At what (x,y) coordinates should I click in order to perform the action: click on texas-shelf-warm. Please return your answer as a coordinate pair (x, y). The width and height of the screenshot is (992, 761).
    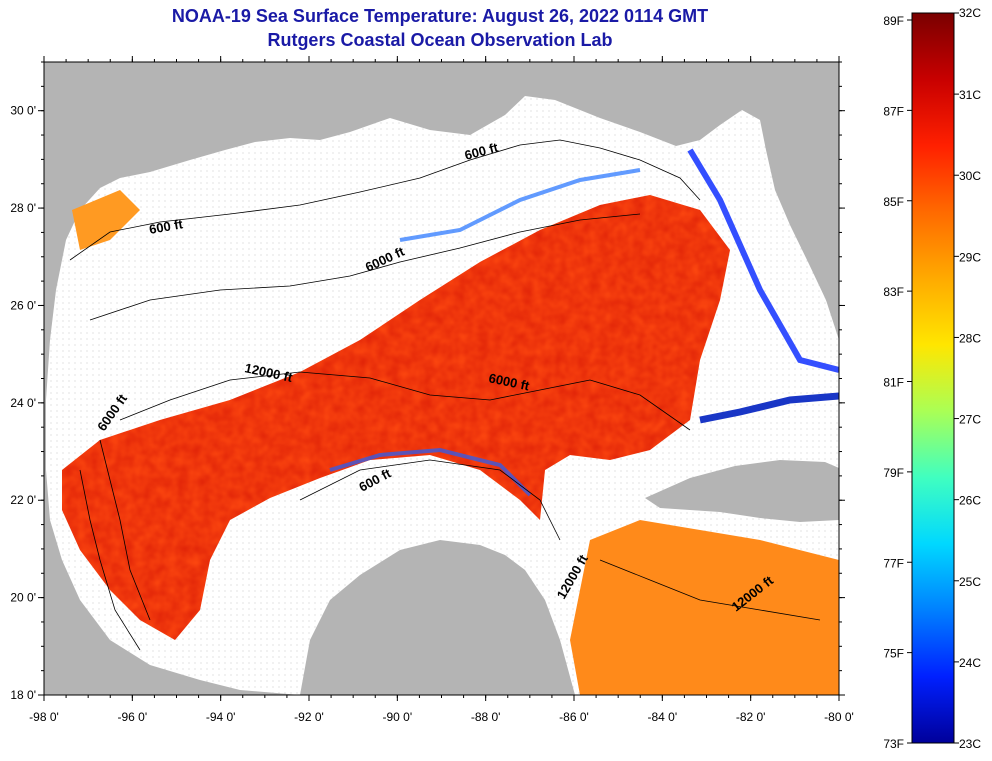
    Looking at the image, I should click on (106, 220).